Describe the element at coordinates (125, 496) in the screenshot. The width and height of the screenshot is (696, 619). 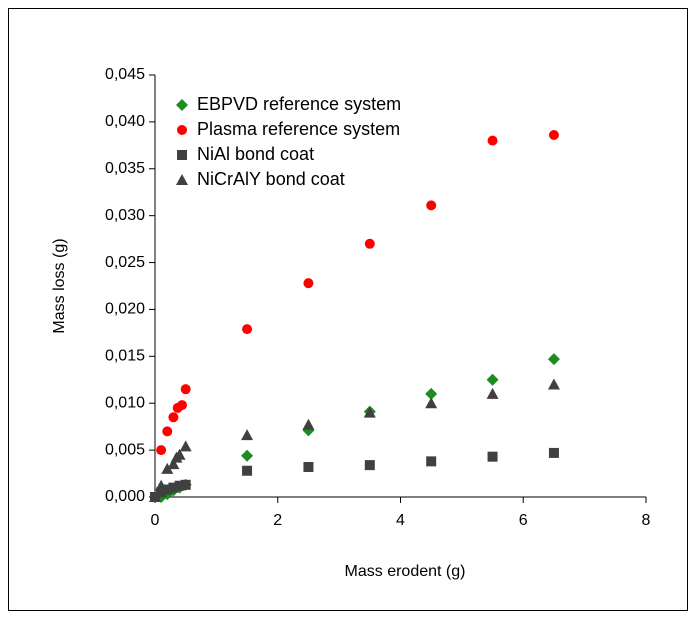
I see `y-tick-label: 0,000` at that location.